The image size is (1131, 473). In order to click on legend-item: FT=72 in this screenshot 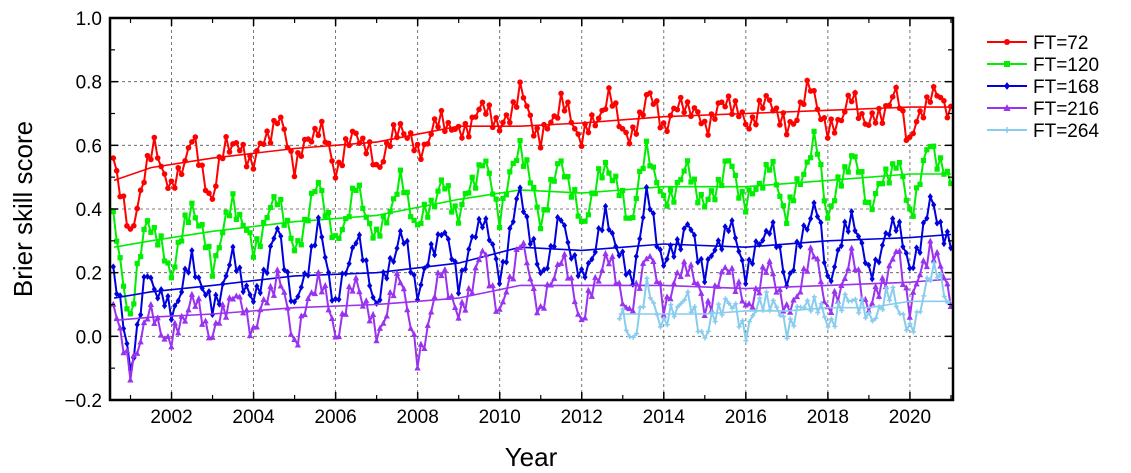, I will do `click(1037, 43)`.